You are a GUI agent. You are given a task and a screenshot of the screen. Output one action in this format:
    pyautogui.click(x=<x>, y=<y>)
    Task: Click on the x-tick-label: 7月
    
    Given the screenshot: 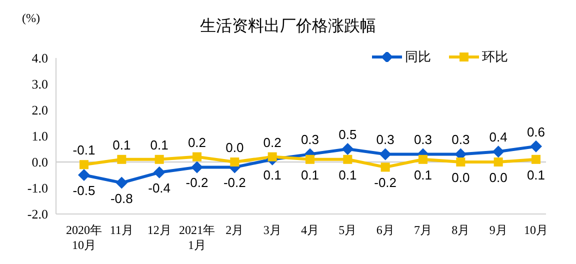 What is the action you would take?
    pyautogui.click(x=423, y=230)
    